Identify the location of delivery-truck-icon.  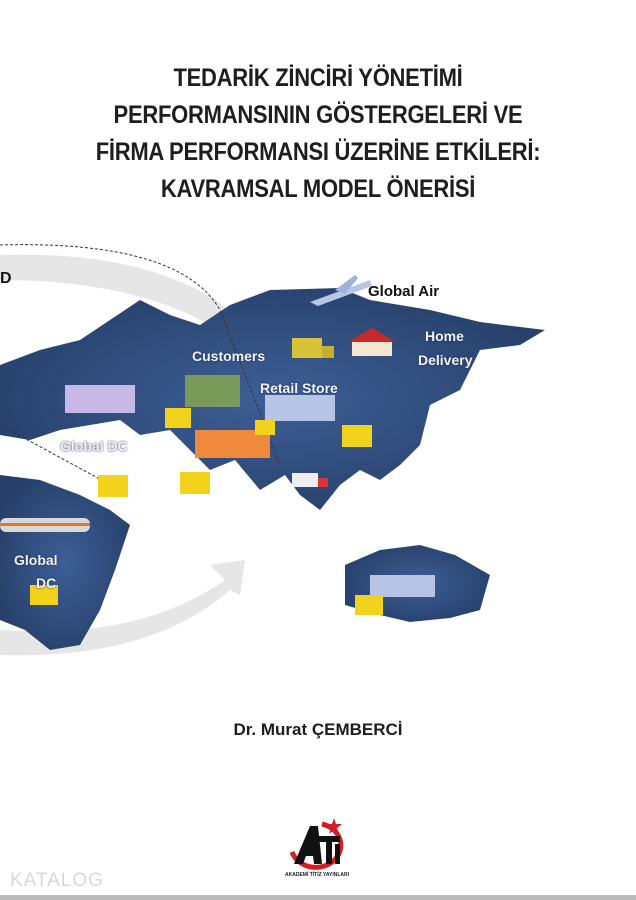
(313, 348).